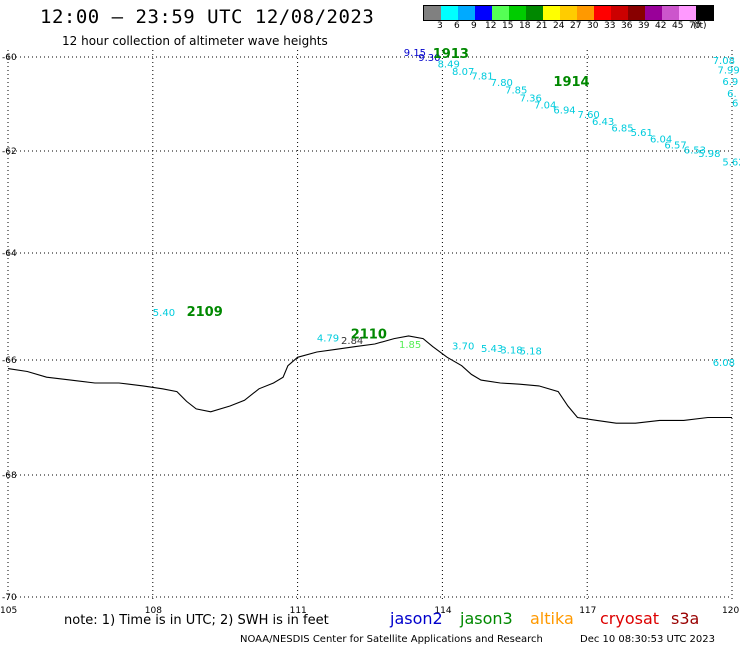 The width and height of the screenshot is (740, 650). Describe the element at coordinates (369, 335) in the screenshot. I see `pass-time-label: 2110` at that location.